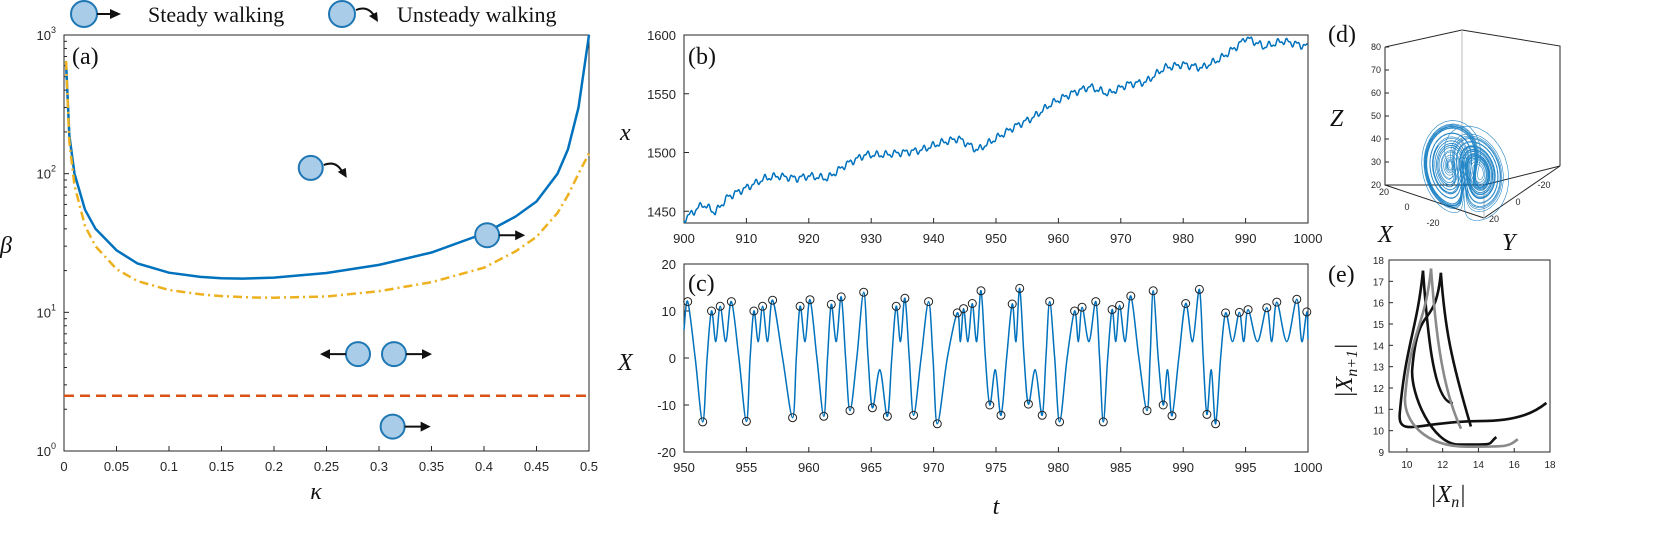 The height and width of the screenshot is (545, 1661). I want to click on panel-e-xtick-label: 12, so click(1443, 465).